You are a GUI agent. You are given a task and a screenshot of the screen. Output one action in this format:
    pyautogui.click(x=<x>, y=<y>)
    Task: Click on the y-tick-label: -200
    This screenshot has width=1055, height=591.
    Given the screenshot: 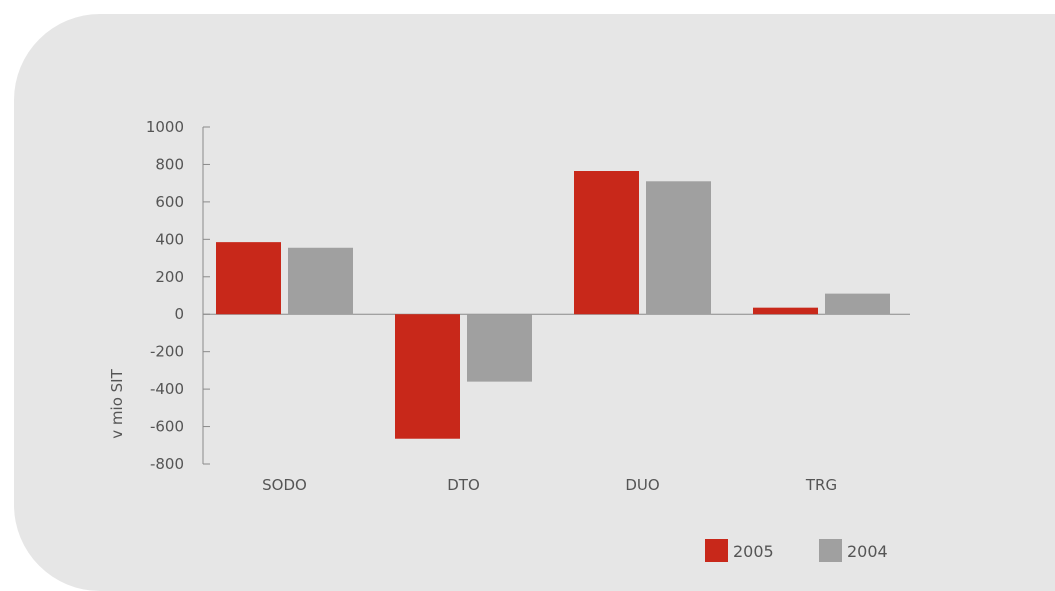 What is the action you would take?
    pyautogui.click(x=167, y=352)
    